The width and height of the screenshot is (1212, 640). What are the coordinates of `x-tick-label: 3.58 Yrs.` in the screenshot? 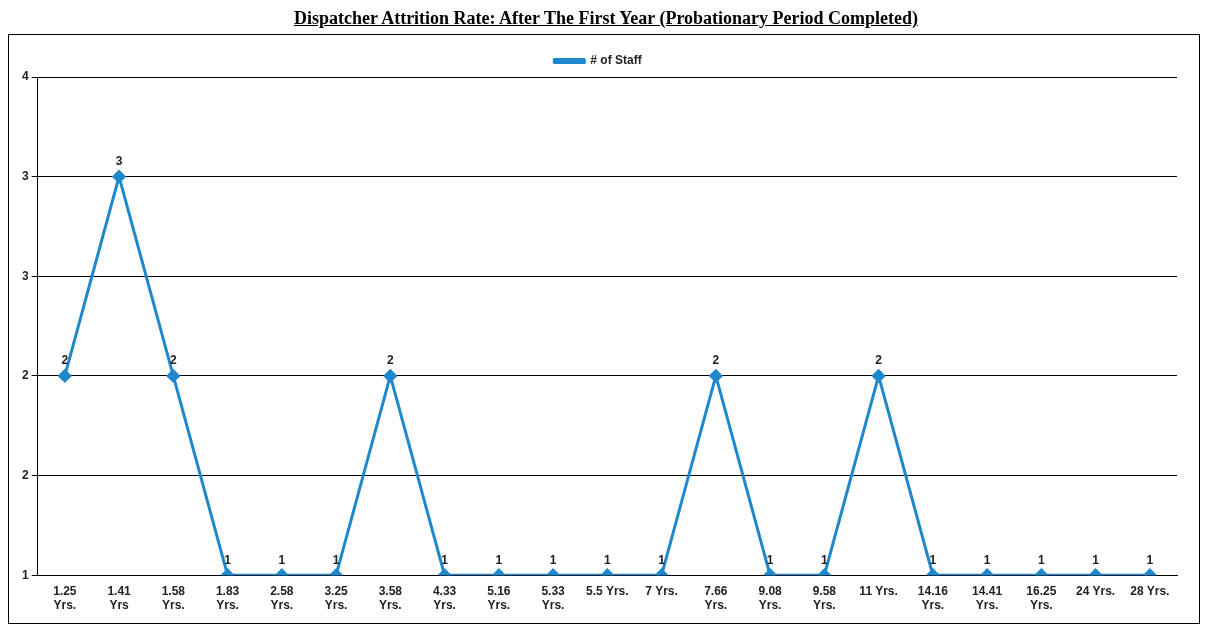 It's located at (390, 598).